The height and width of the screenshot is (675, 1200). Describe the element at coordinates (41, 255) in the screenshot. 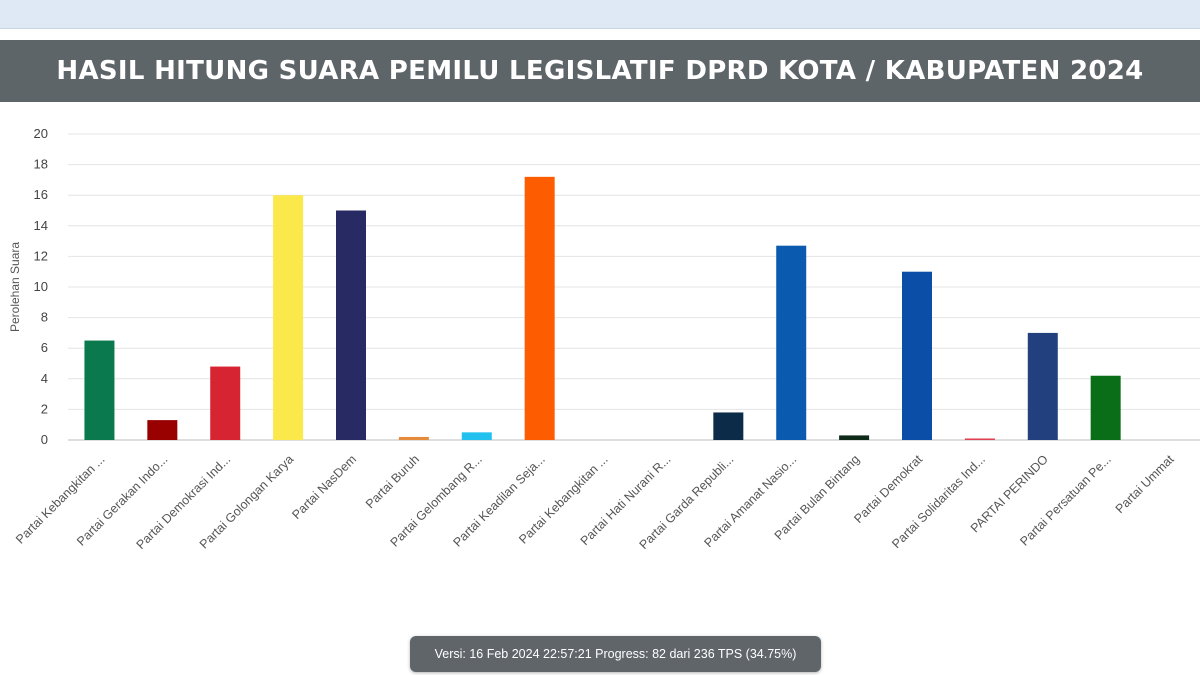

I see `y-tick-label: 12` at that location.